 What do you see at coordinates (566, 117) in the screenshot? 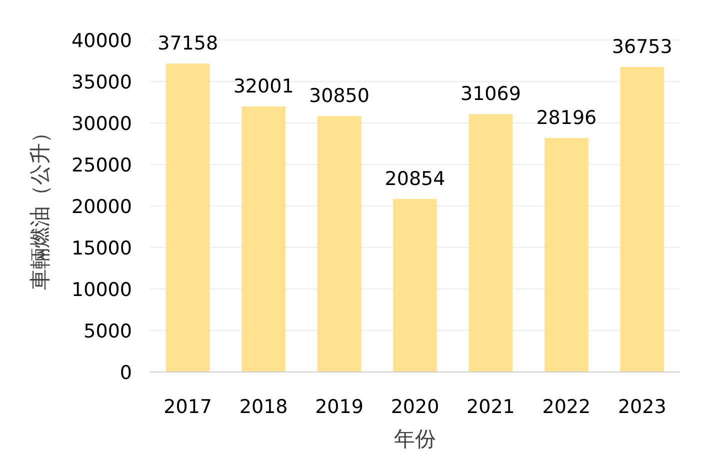
I see `data-label: 28196` at bounding box center [566, 117].